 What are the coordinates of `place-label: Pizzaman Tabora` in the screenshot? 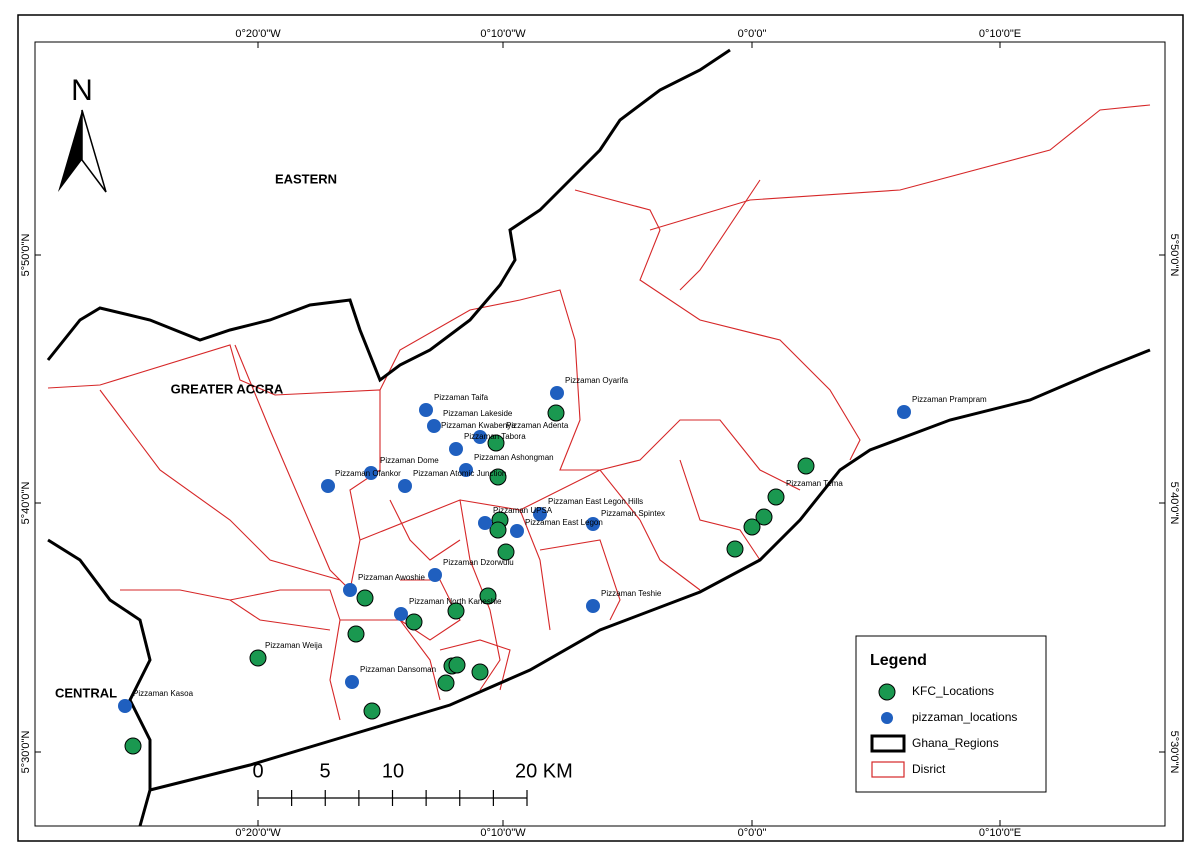 It's located at (495, 436).